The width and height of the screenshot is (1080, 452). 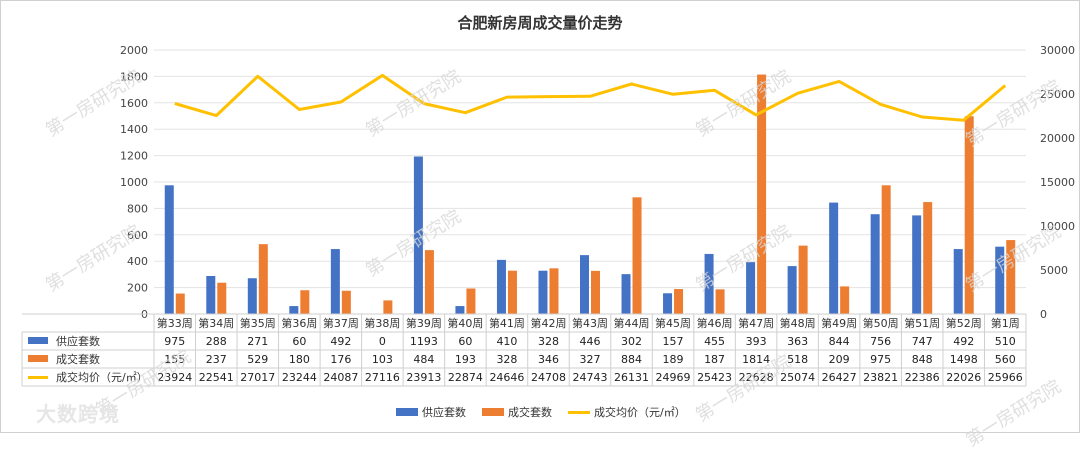 What do you see at coordinates (797, 359) in the screenshot?
I see `table-cell-value: 518` at bounding box center [797, 359].